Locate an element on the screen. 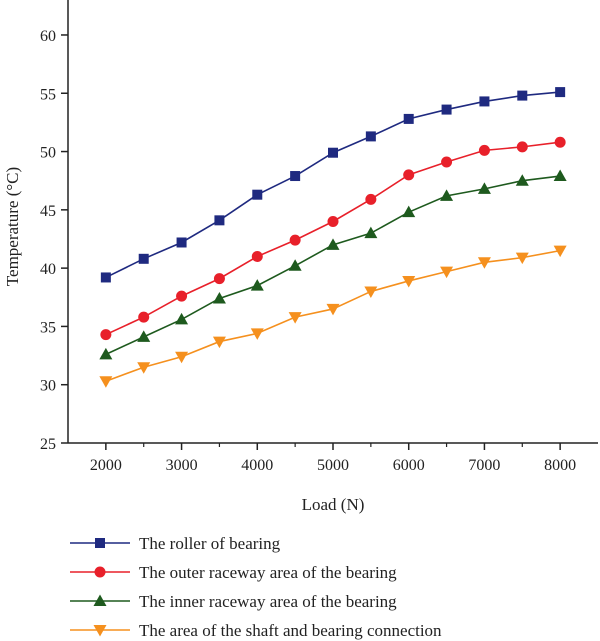 Image resolution: width=600 pixels, height=641 pixels. x-tick-label: 6000 is located at coordinates (409, 465).